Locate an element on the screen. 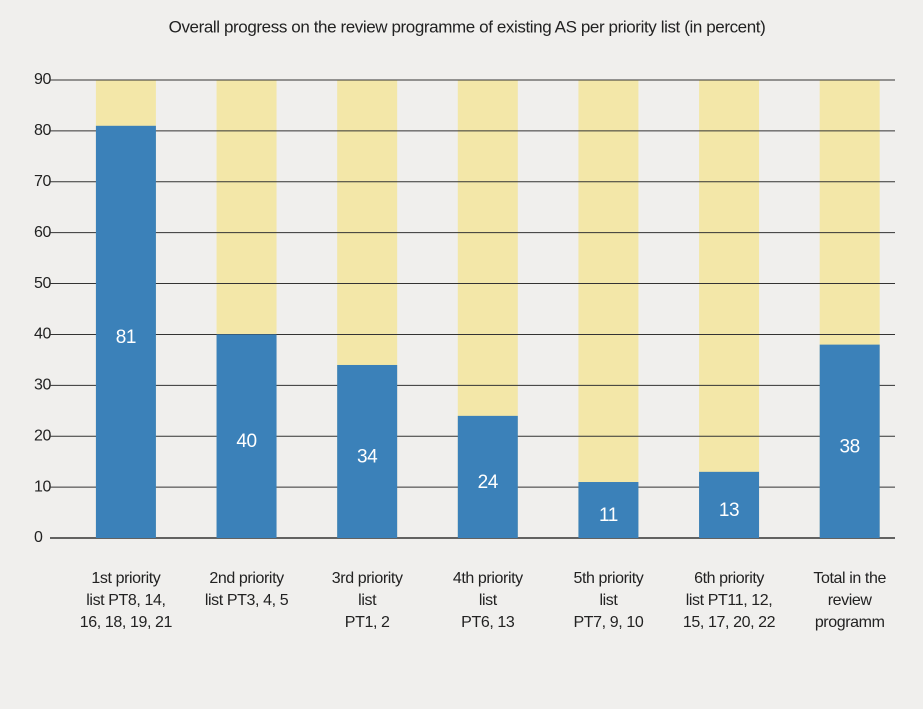 This screenshot has width=923, height=709. value-label: 81 is located at coordinates (126, 337).